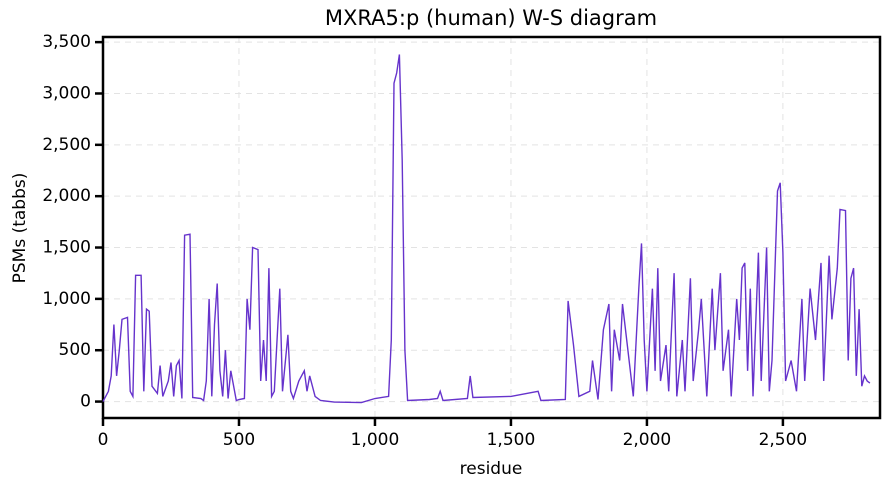 The height and width of the screenshot is (492, 889). What do you see at coordinates (85, 402) in the screenshot?
I see `y-tick-label: 0` at bounding box center [85, 402].